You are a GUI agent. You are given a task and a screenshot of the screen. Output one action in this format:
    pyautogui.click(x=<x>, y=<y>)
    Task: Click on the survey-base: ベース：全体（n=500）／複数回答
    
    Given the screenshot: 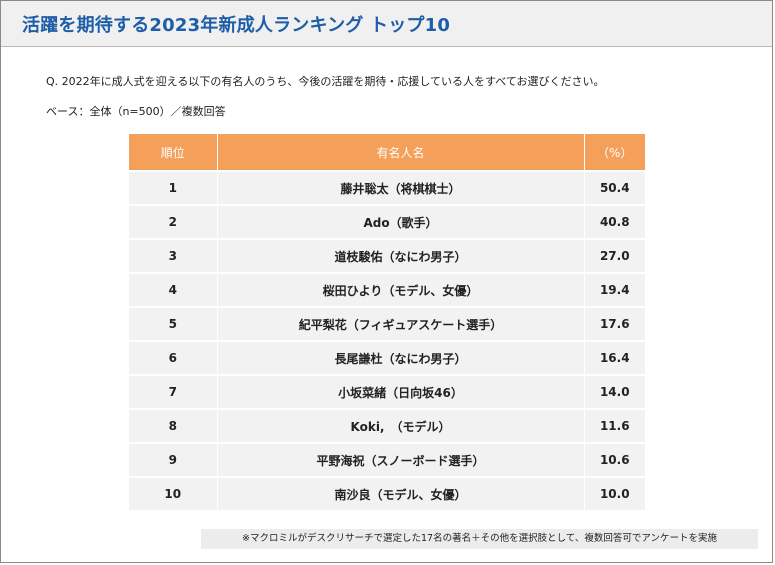 What is the action you would take?
    pyautogui.click(x=136, y=111)
    